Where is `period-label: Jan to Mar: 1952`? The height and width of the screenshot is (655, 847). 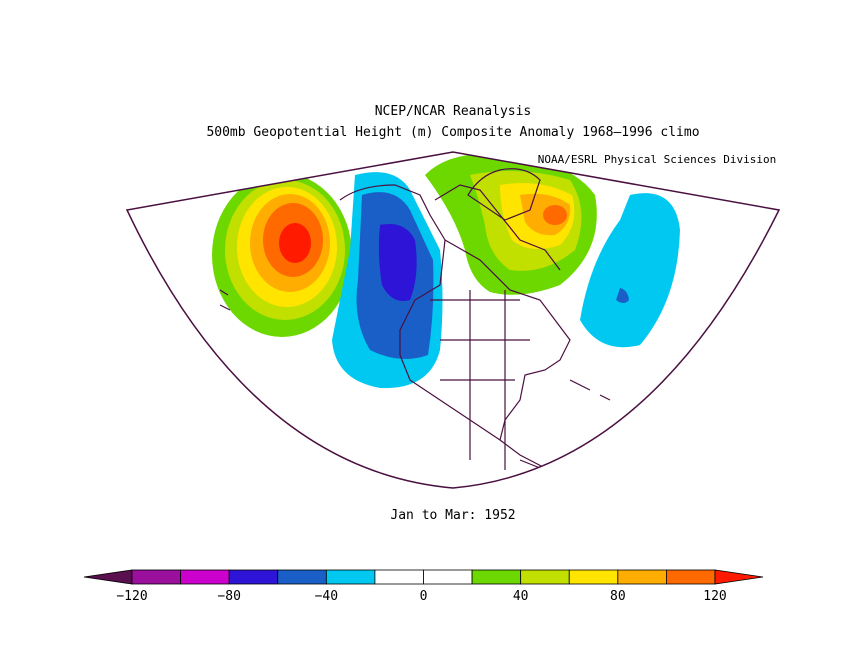 period-label: Jan to Mar: 1952 is located at coordinates (452, 515).